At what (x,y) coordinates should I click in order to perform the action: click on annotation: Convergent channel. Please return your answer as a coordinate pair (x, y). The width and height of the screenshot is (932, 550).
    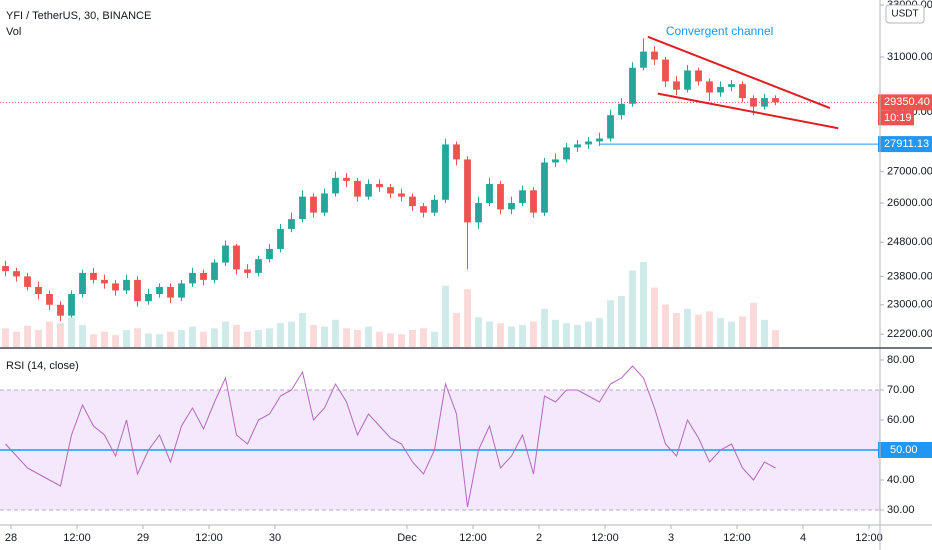
    Looking at the image, I should click on (719, 31).